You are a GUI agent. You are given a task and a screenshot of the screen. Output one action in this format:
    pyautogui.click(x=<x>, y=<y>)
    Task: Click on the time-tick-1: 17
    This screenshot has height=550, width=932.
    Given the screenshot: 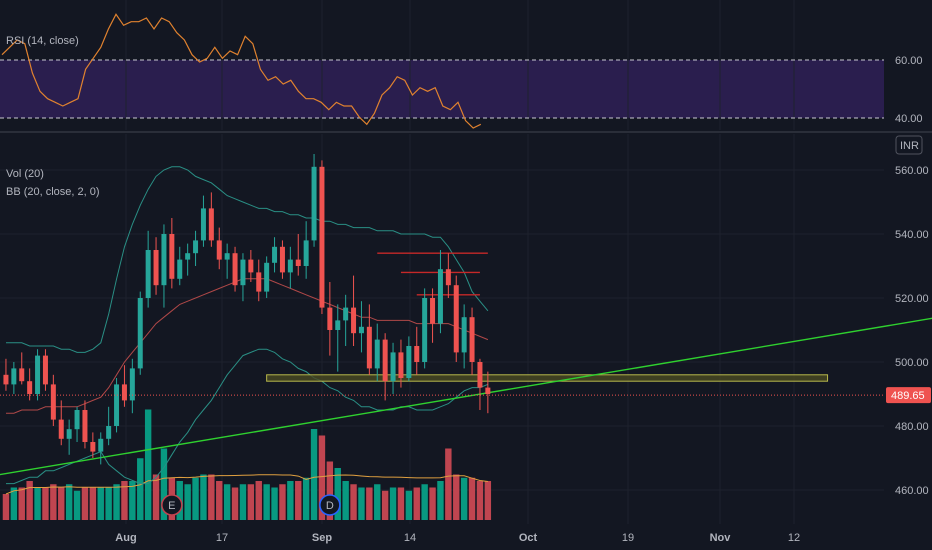 What is the action you would take?
    pyautogui.click(x=222, y=538)
    